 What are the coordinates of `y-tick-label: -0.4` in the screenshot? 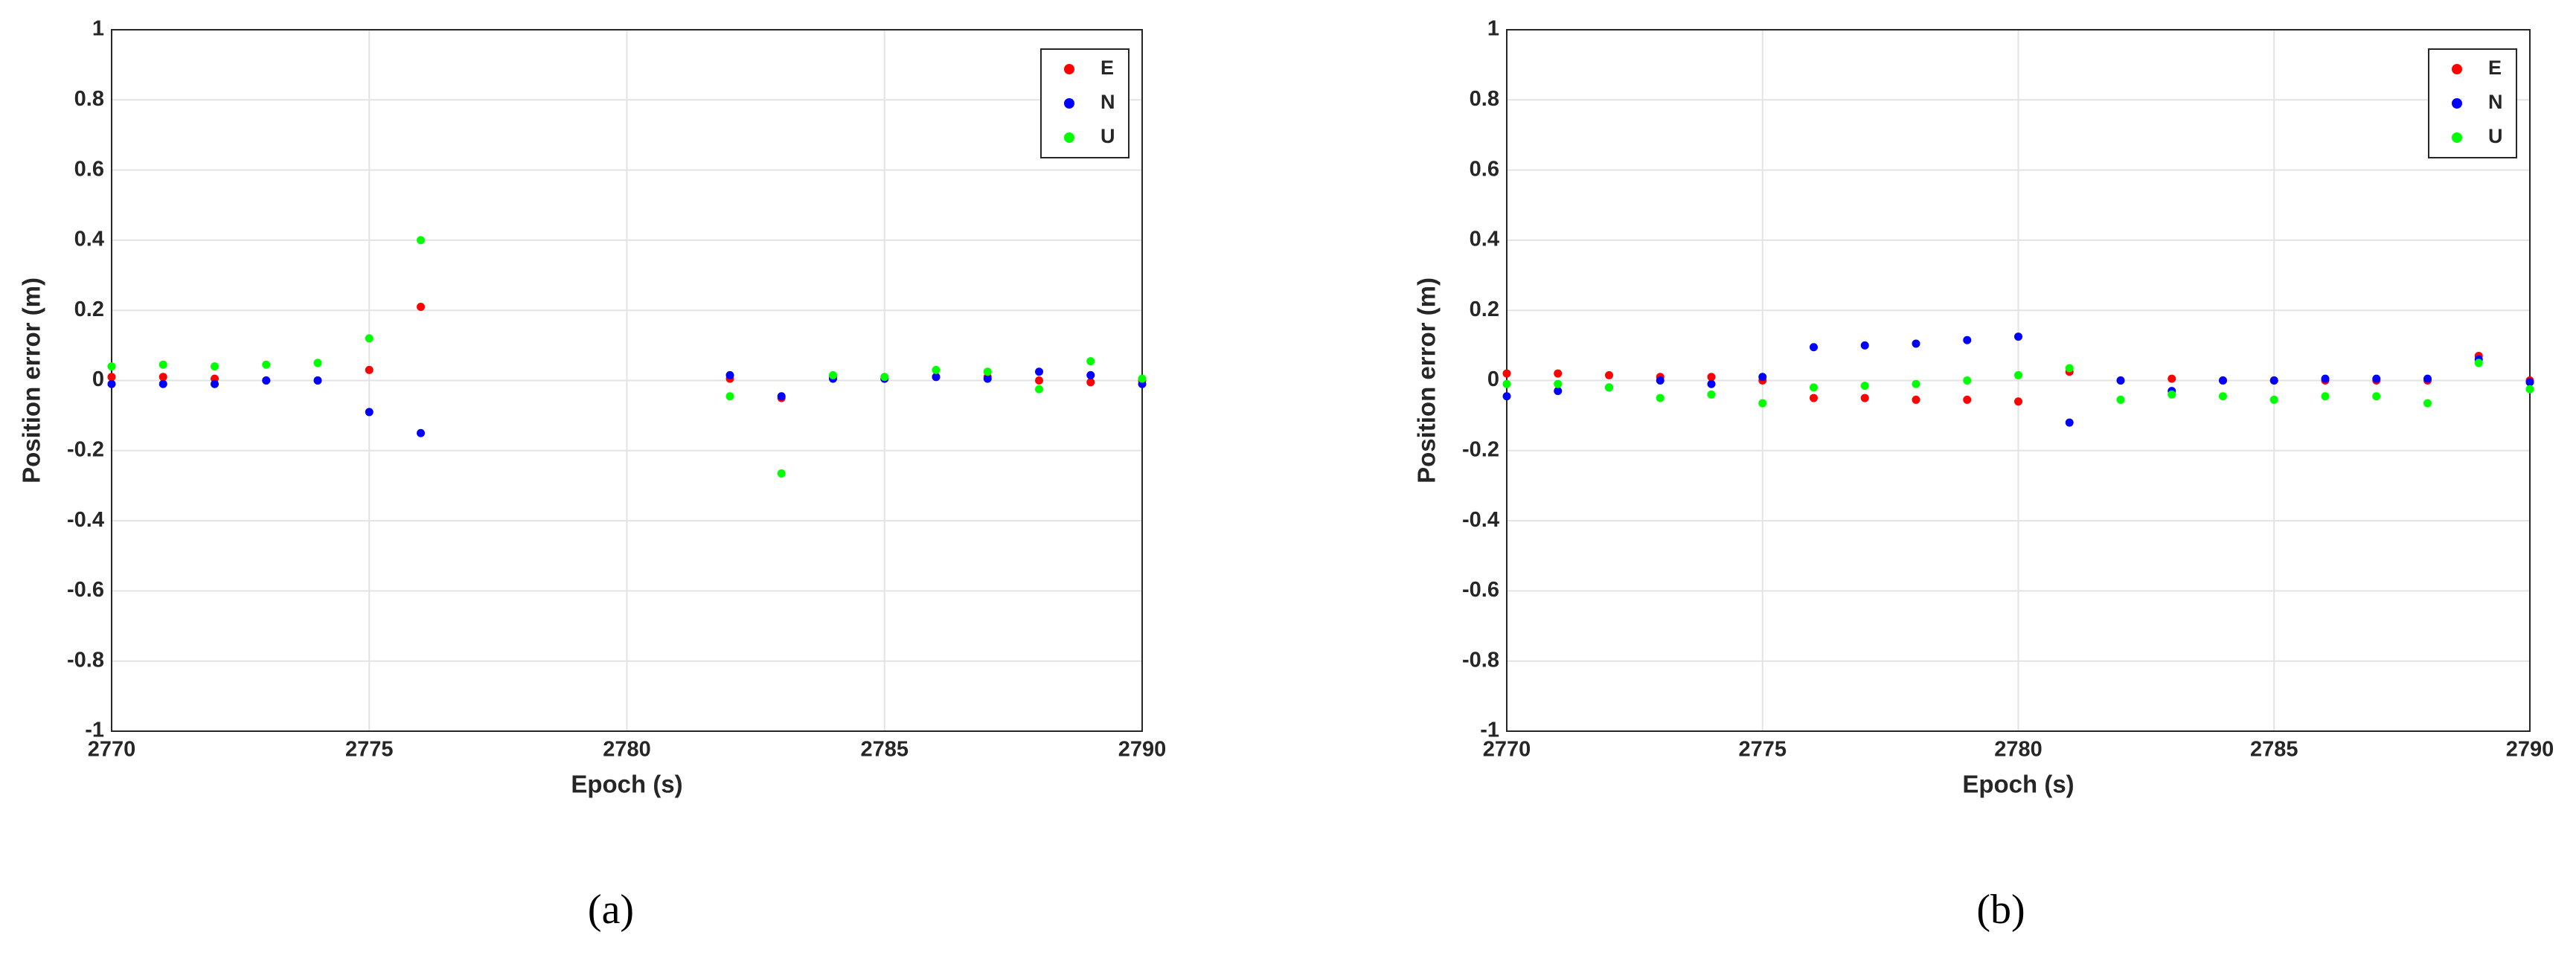 It's located at (1480, 520).